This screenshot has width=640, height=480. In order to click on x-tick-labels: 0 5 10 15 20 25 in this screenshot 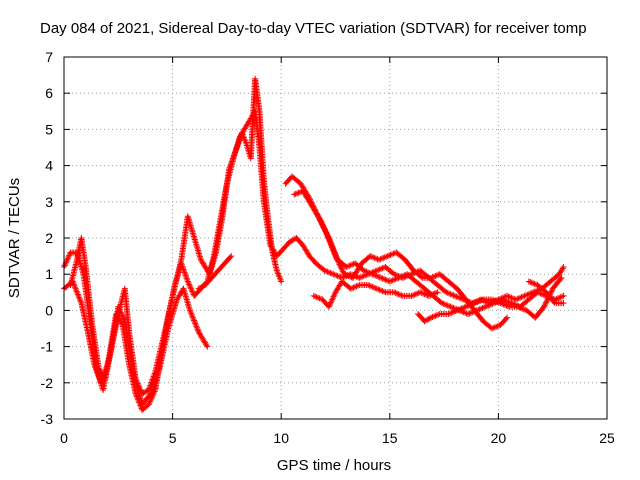, I will do `click(337, 438)`.